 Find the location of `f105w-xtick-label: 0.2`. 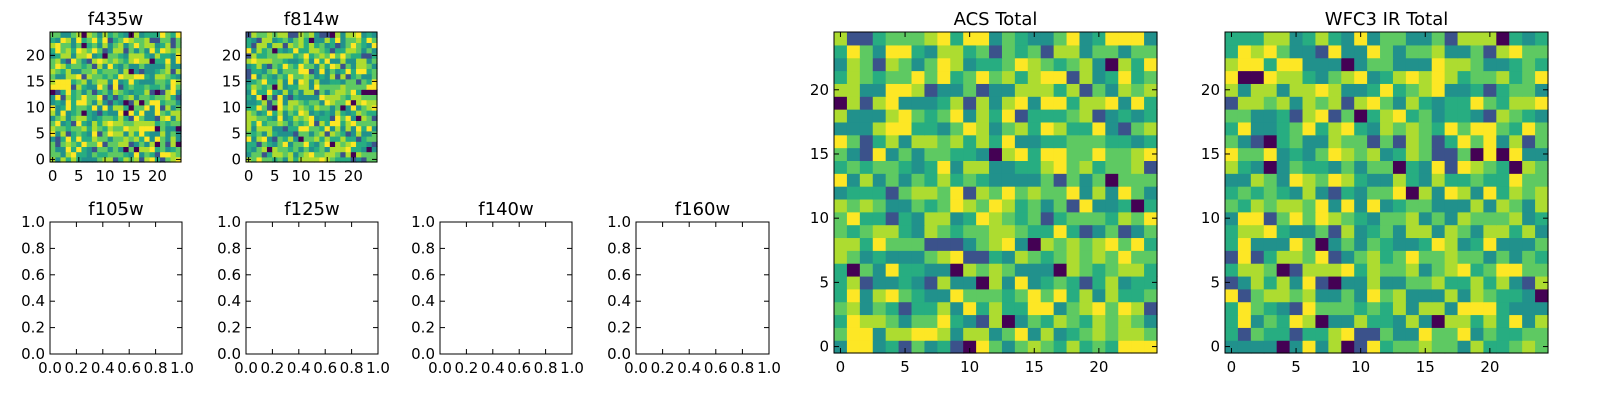

f105w-xtick-label: 0.2 is located at coordinates (76, 368).